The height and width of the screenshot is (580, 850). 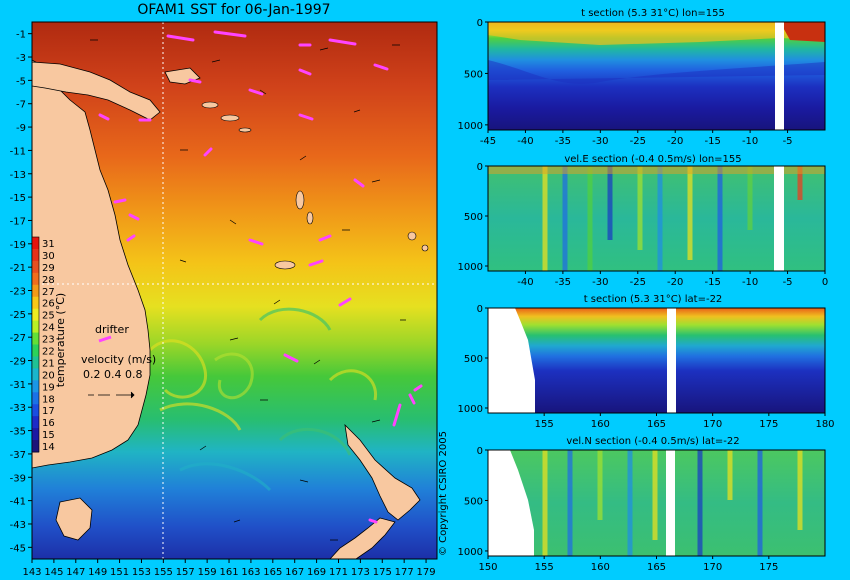 I want to click on lat-tick-label: -35, so click(x=18, y=432).